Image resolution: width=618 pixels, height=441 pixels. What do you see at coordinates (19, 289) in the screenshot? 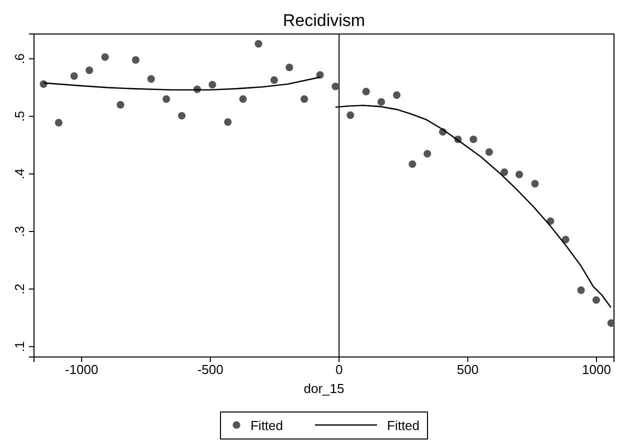
I see `y-tick-label: .2` at bounding box center [19, 289].